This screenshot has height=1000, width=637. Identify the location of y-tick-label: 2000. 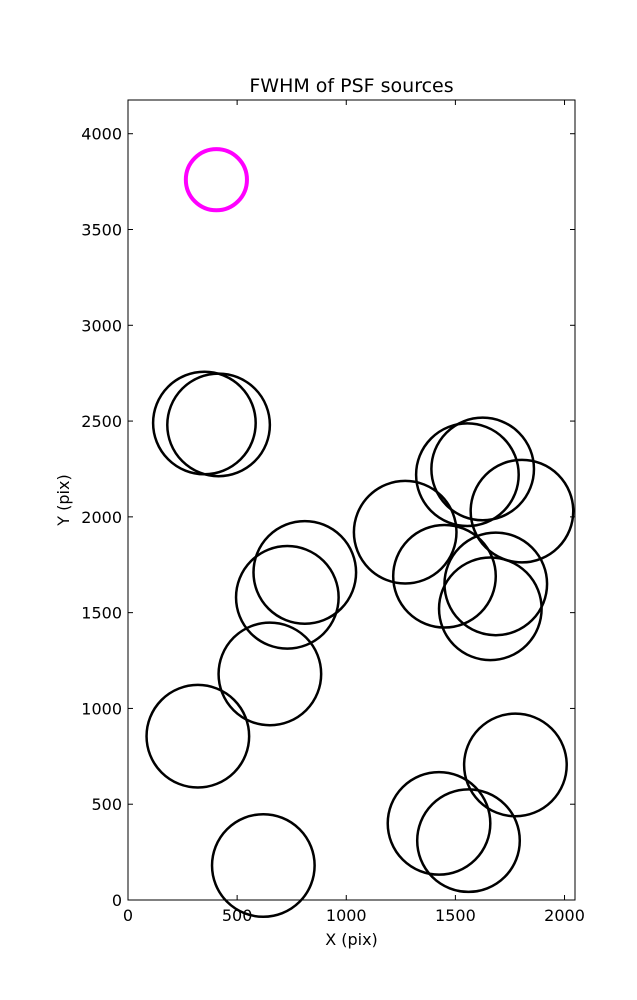
(101, 517).